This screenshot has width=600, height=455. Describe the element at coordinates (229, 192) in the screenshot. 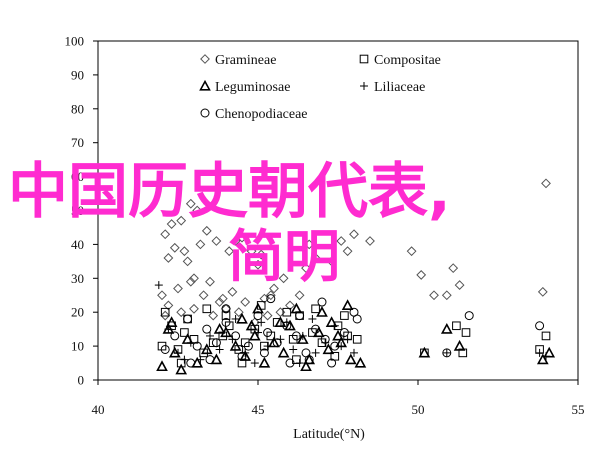

I see `overlay-title-line1: 中国历史朝代表,` at that location.